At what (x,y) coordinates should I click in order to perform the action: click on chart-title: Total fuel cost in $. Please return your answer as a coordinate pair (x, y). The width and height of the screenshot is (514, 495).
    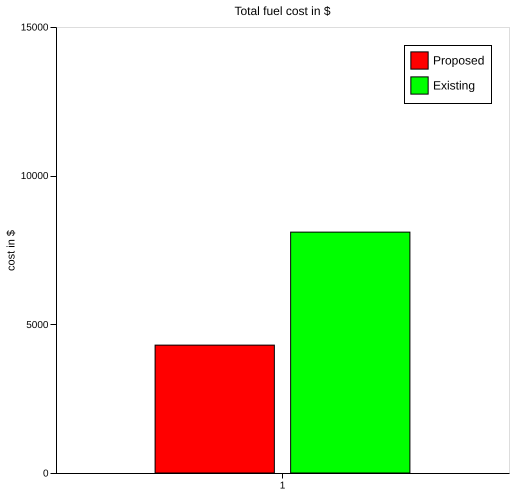
    Looking at the image, I should click on (282, 11).